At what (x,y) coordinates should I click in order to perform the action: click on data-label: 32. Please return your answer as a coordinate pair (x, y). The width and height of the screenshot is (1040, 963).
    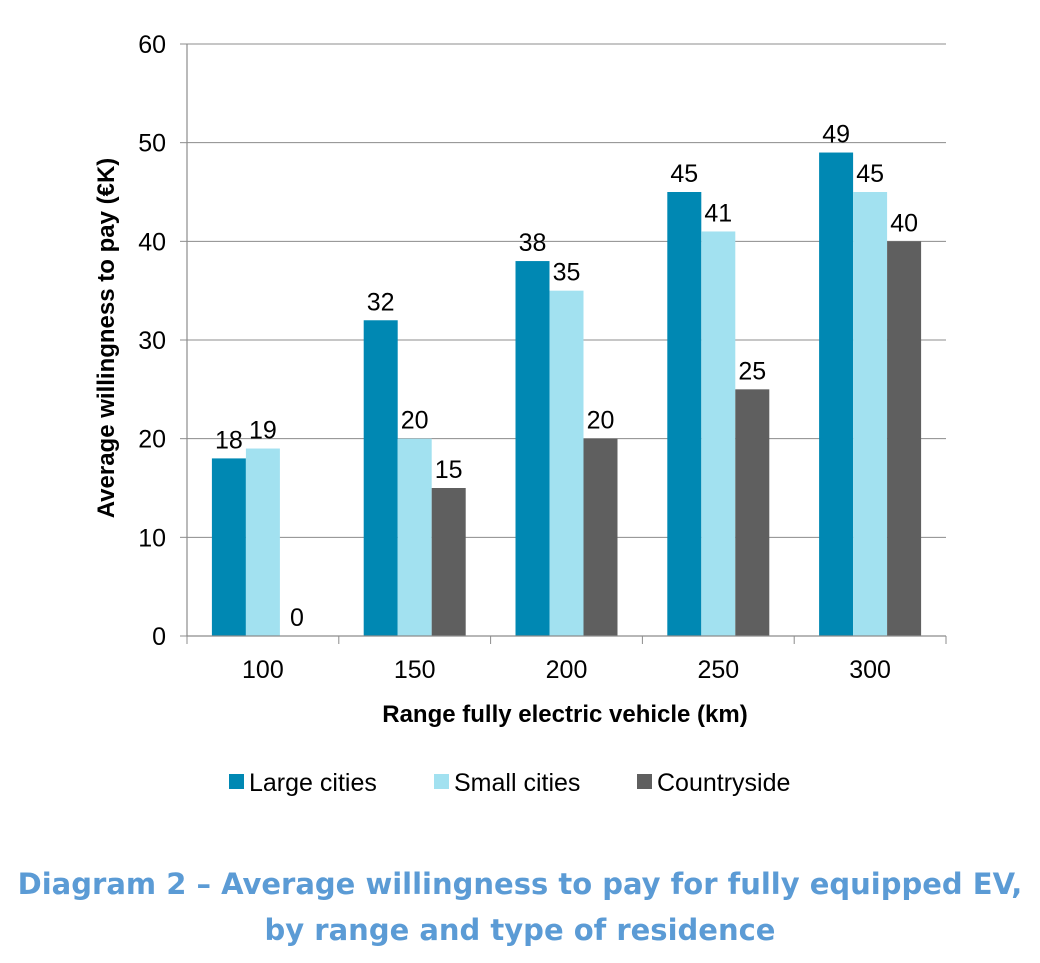
    Looking at the image, I should click on (381, 302).